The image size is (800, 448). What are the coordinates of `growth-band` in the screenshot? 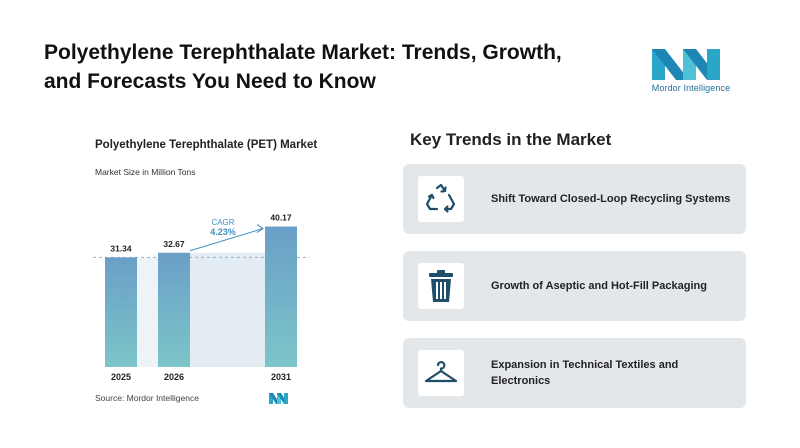 It's located at (227, 309).